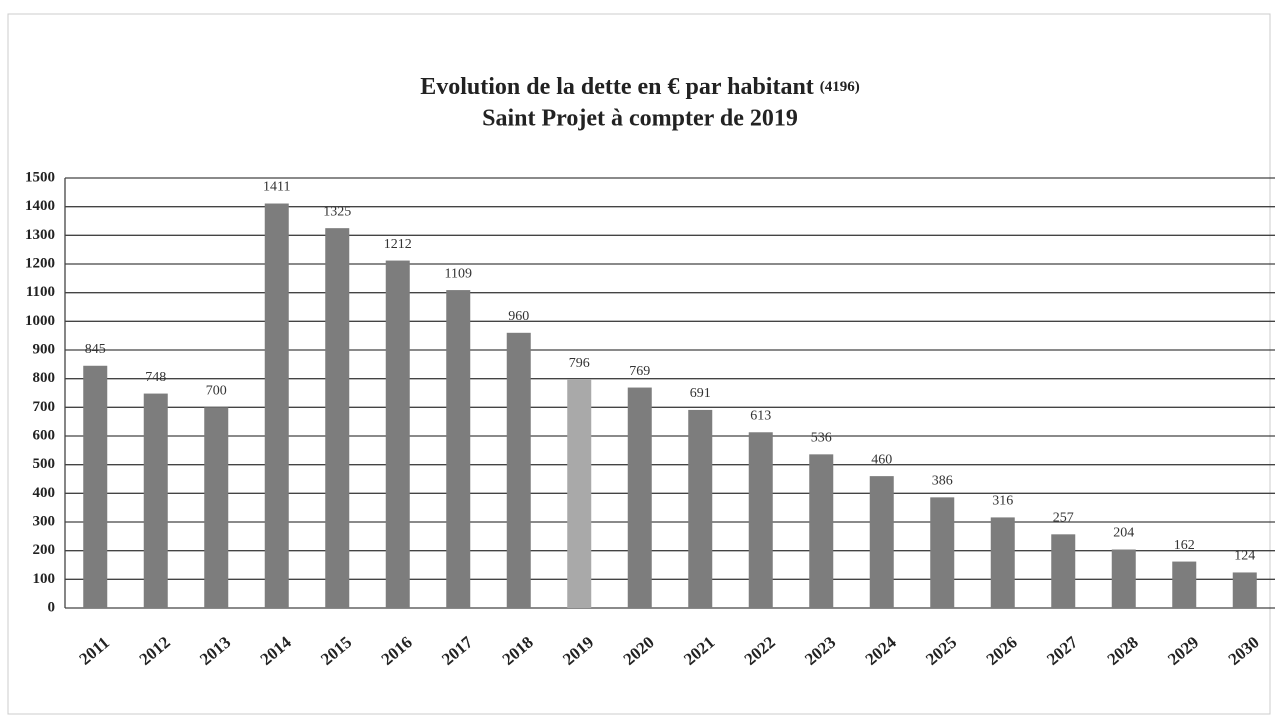 The width and height of the screenshot is (1275, 720). What do you see at coordinates (1244, 651) in the screenshot?
I see `x-tick-label: 2030` at bounding box center [1244, 651].